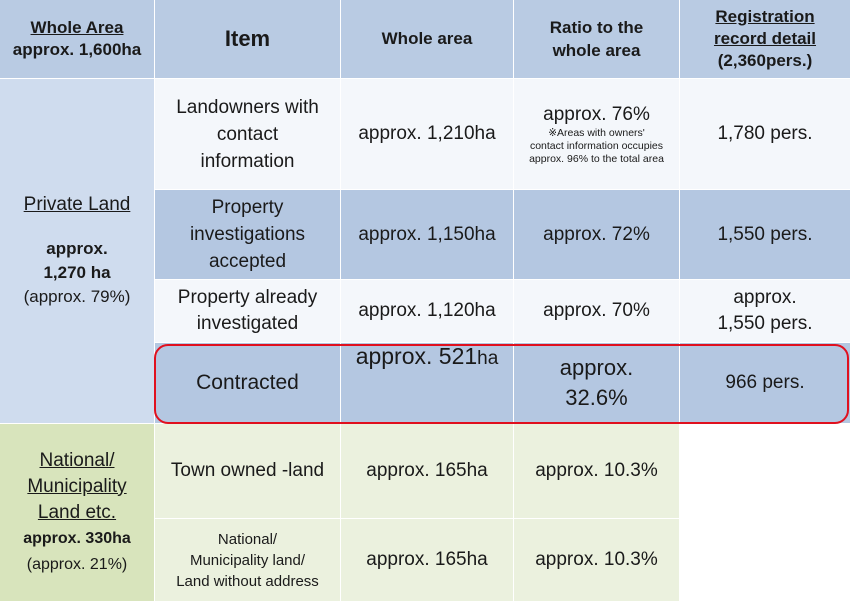  I want to click on row6-item-line2: Municipality land/, so click(247, 560).